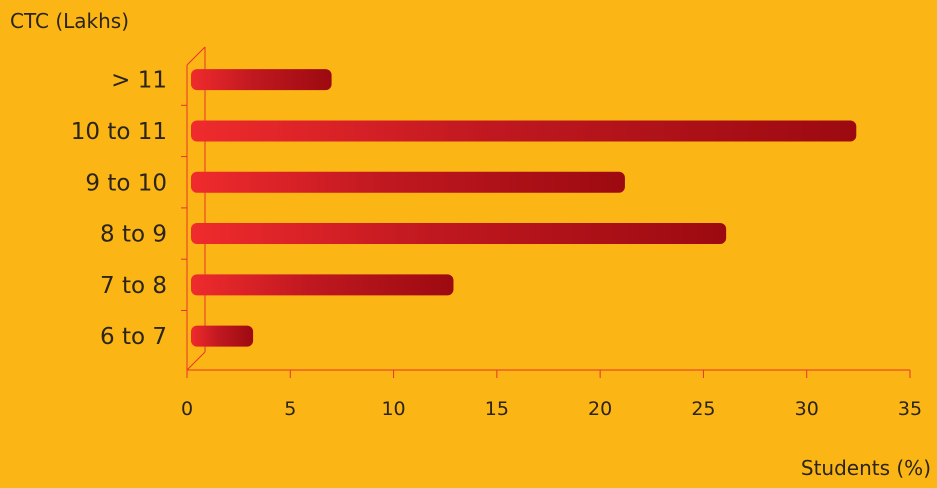 This screenshot has width=937, height=488. Describe the element at coordinates (133, 337) in the screenshot. I see `category-label: 6 to 7` at that location.